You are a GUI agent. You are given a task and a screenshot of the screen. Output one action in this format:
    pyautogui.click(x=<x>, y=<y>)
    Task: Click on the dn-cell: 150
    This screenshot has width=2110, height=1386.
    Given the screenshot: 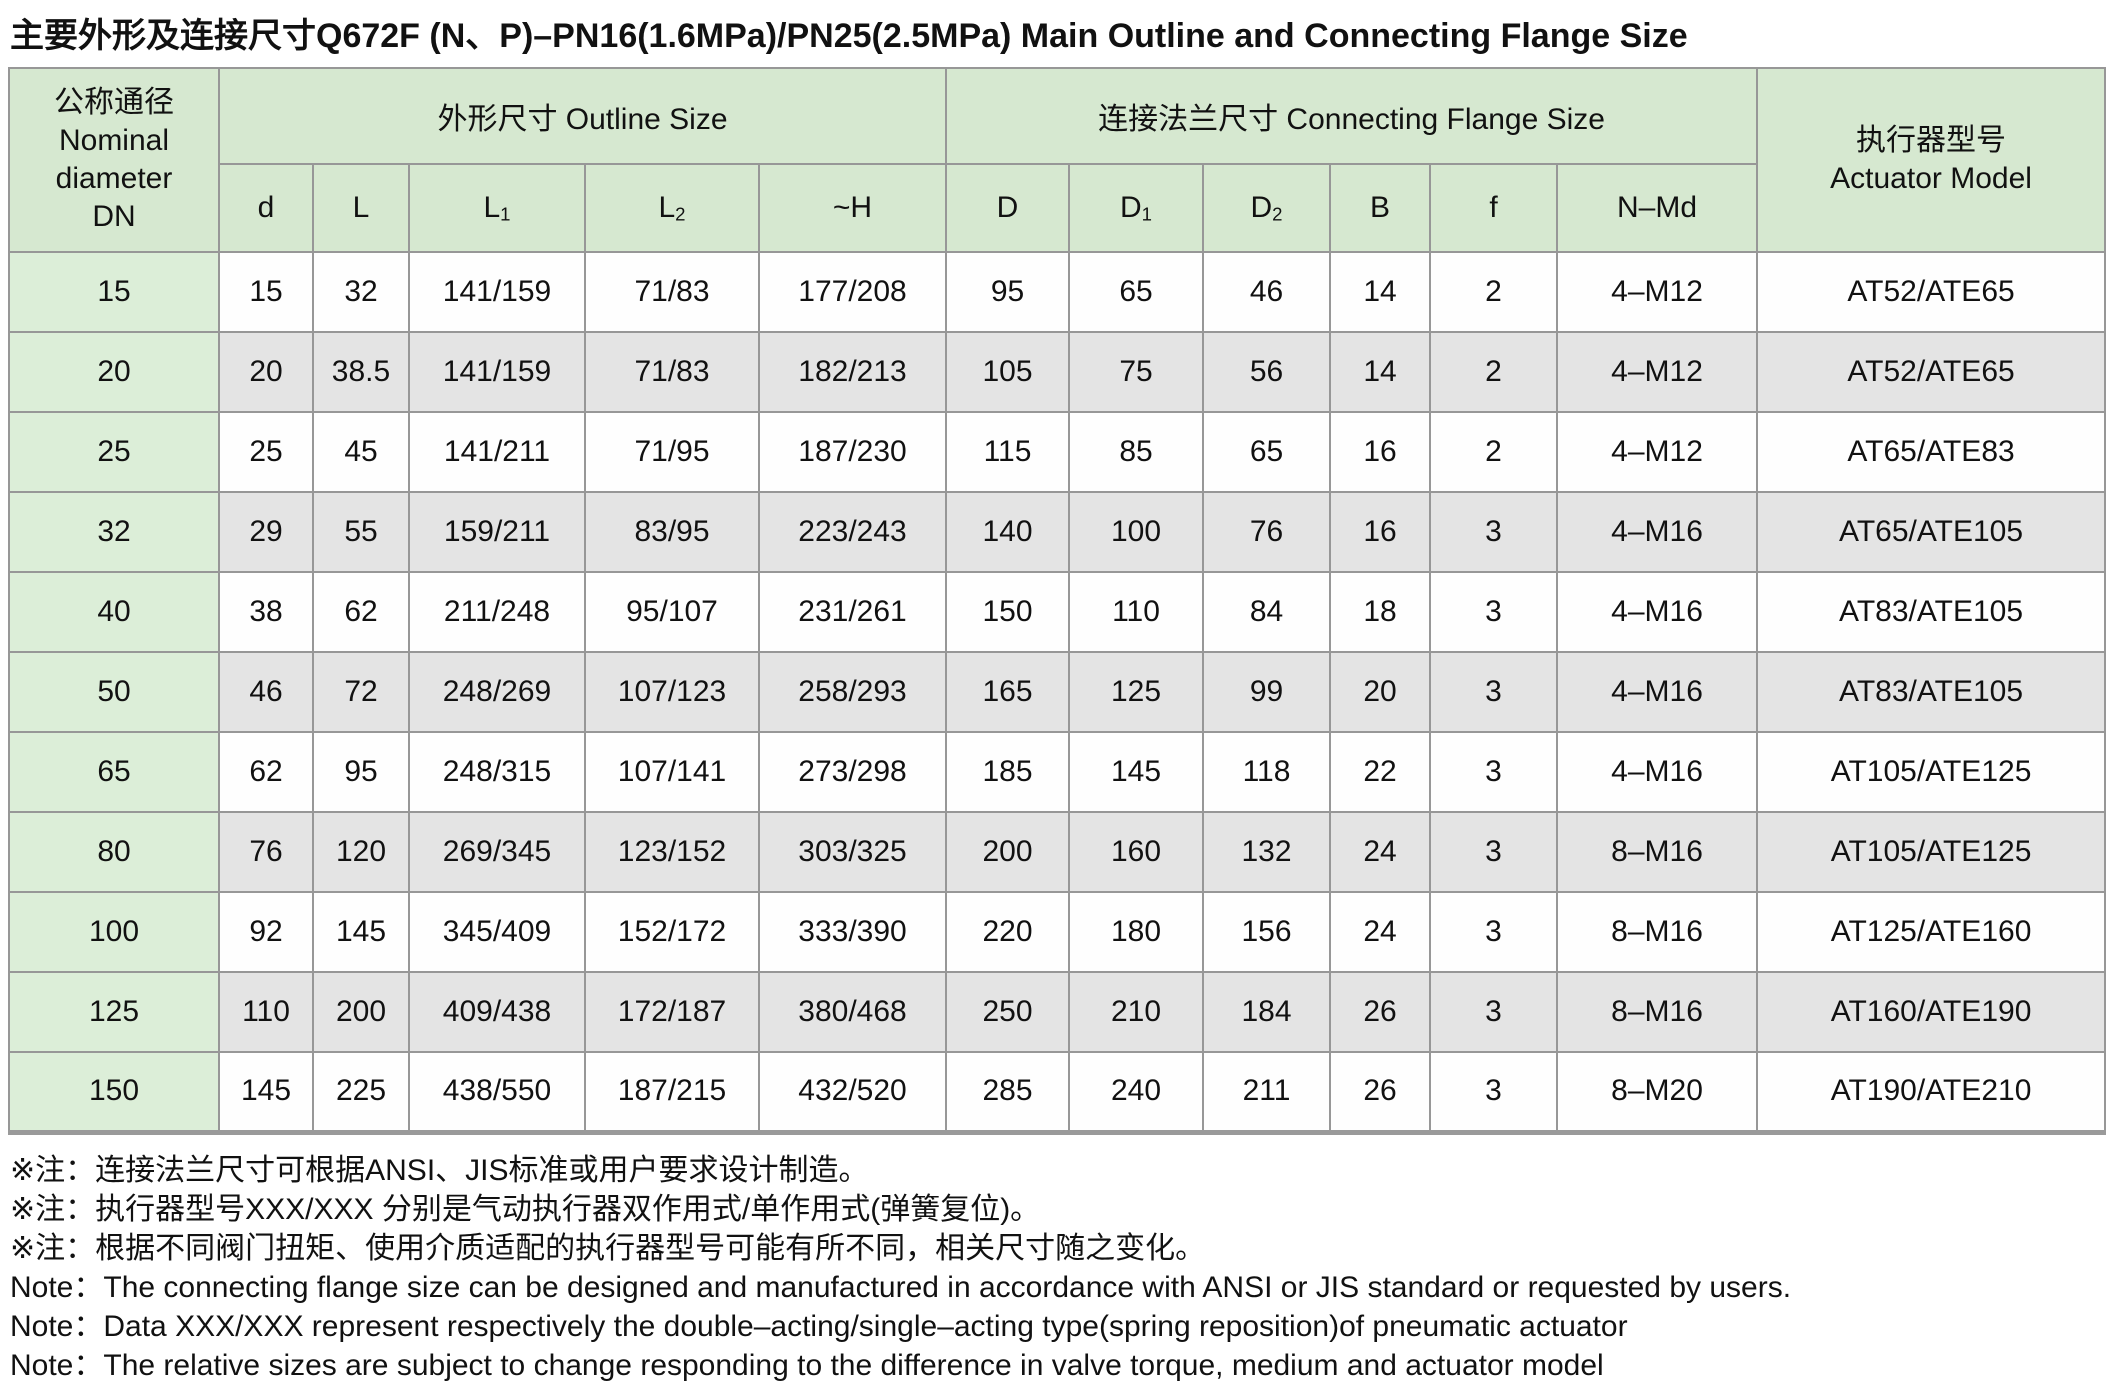 What is the action you would take?
    pyautogui.click(x=114, y=1092)
    